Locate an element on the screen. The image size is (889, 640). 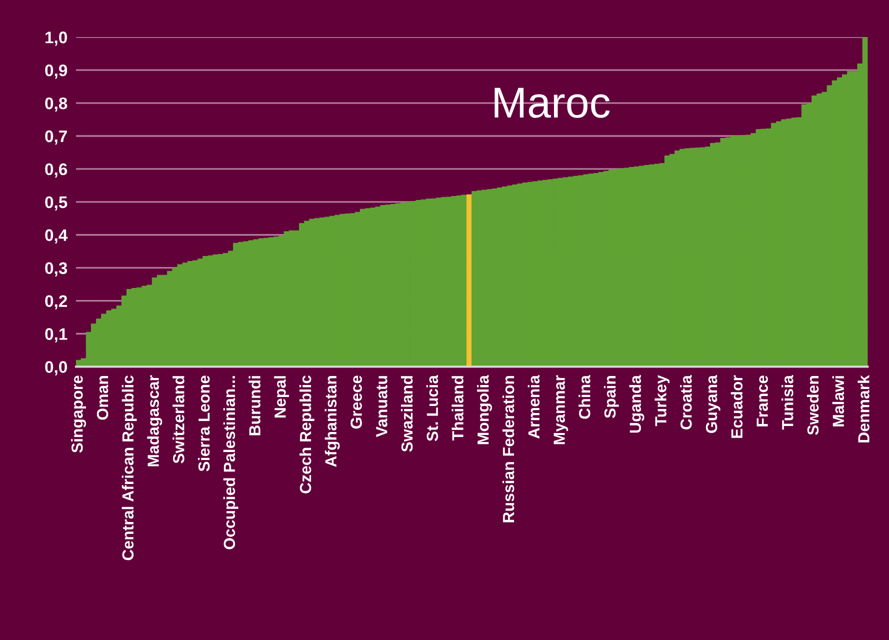
x-tick-label: Myanmar is located at coordinates (561, 409).